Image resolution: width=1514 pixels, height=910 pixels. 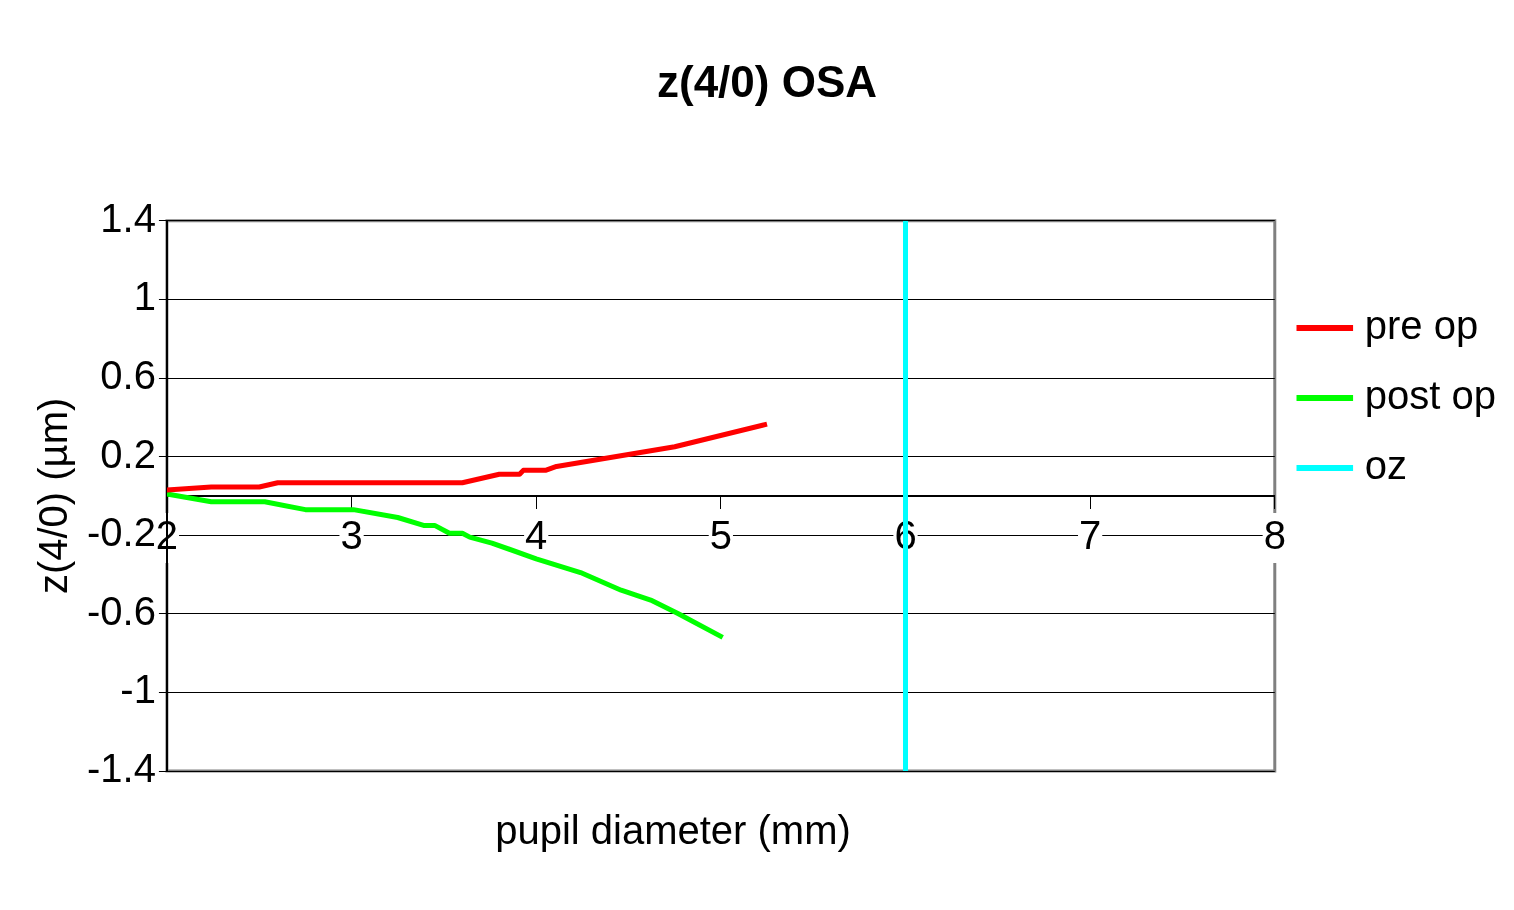 I want to click on y-tick-label: -1, so click(x=138, y=689).